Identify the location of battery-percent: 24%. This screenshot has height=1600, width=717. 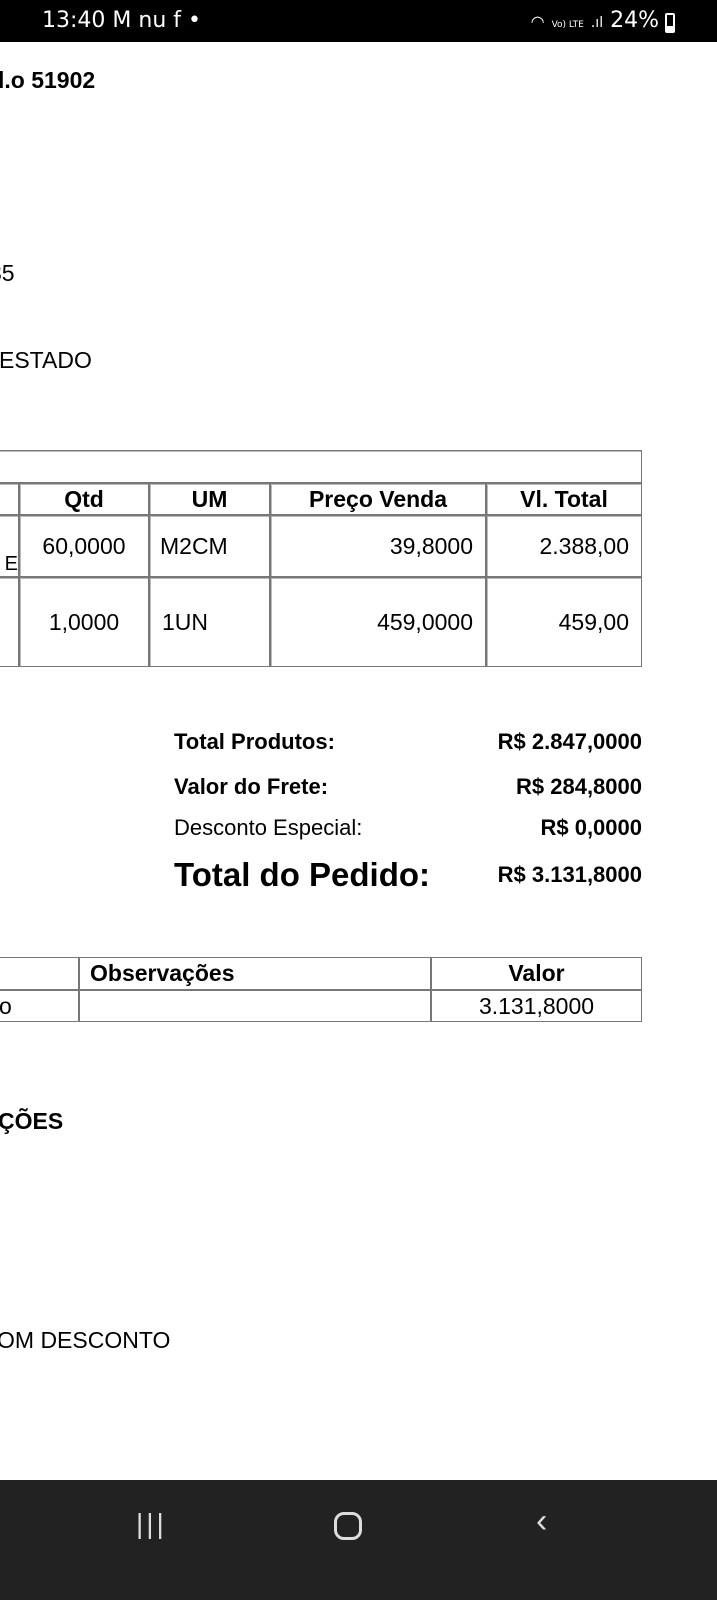
(634, 20).